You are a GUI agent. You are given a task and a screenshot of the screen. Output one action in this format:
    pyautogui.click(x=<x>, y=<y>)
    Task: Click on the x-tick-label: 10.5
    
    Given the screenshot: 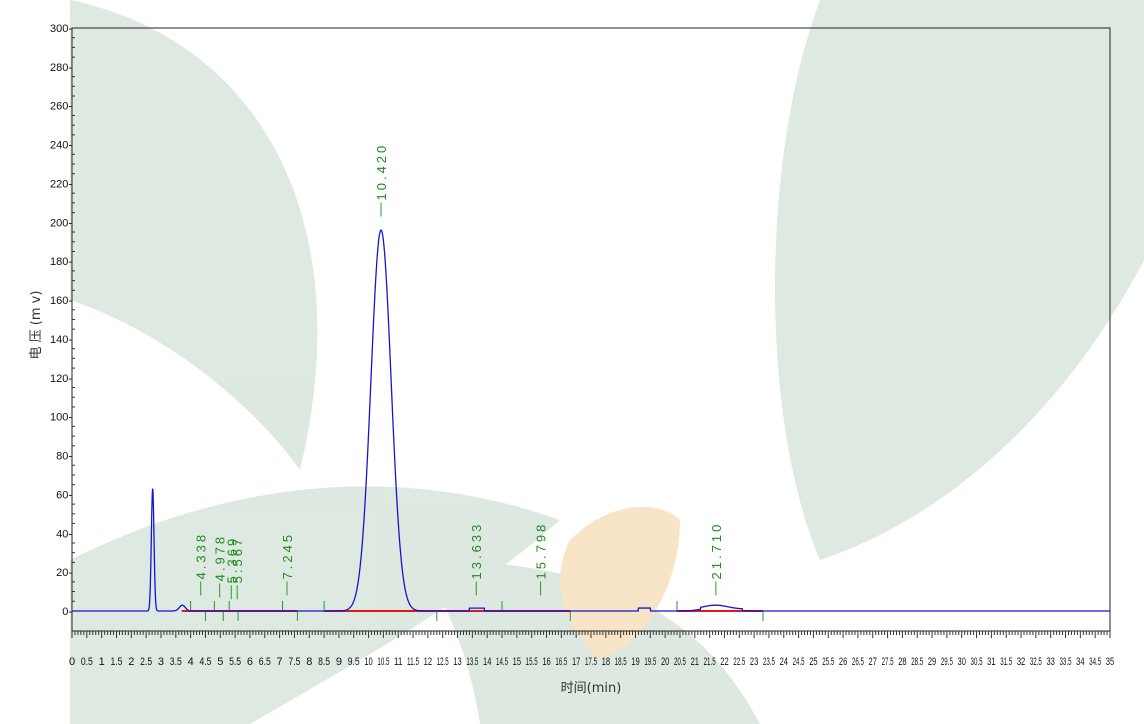 What is the action you would take?
    pyautogui.click(x=383, y=662)
    